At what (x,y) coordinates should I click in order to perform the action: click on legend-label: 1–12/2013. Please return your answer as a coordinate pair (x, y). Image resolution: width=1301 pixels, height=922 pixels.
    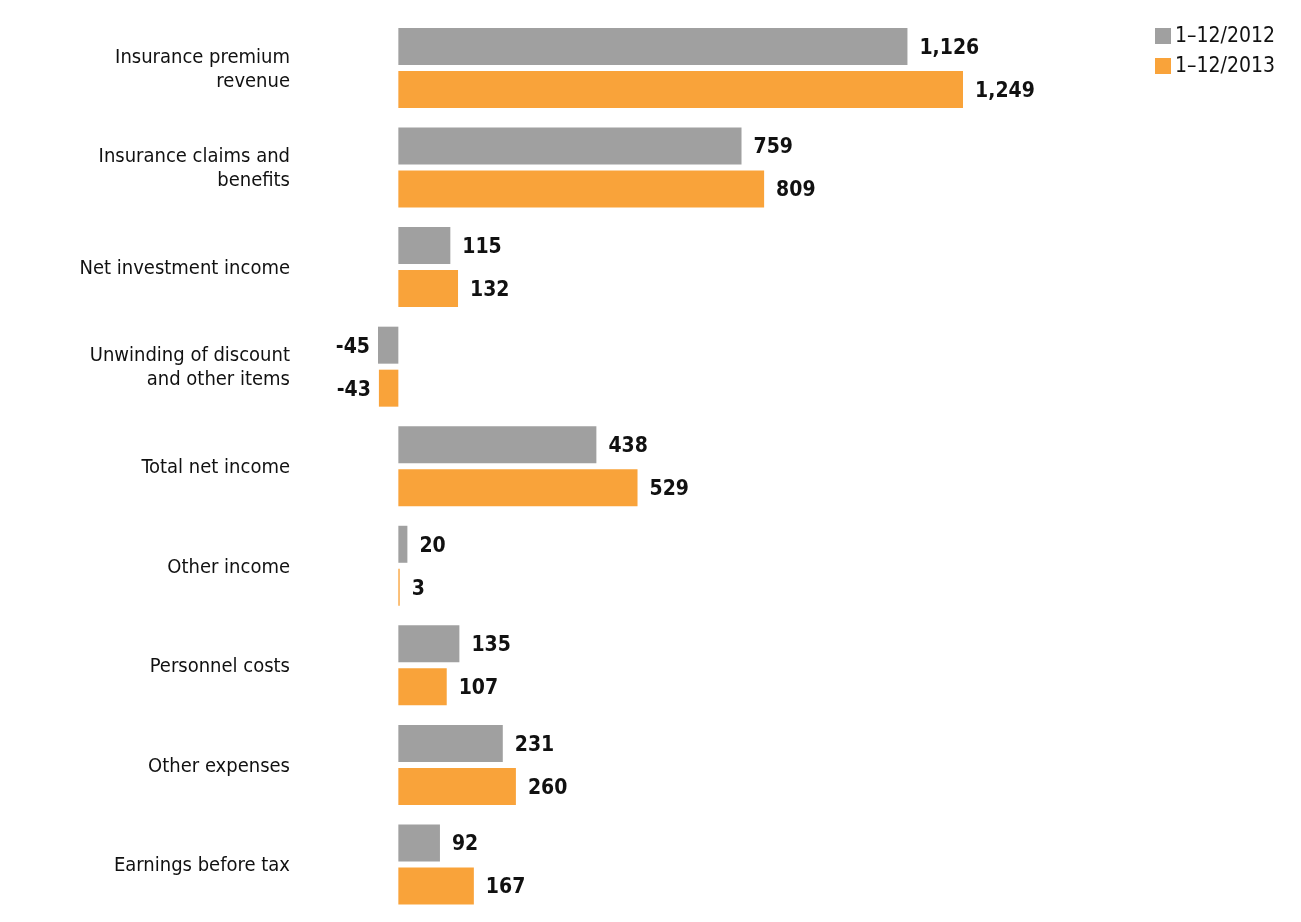
    Looking at the image, I should click on (1225, 65).